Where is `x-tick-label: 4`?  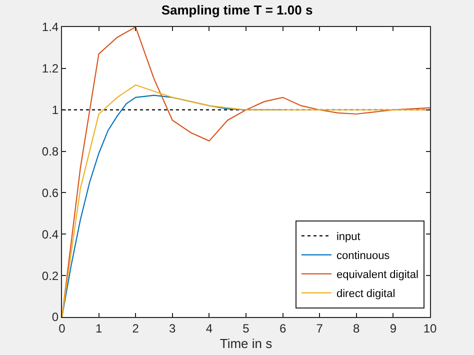 x-tick-label: 4 is located at coordinates (209, 328).